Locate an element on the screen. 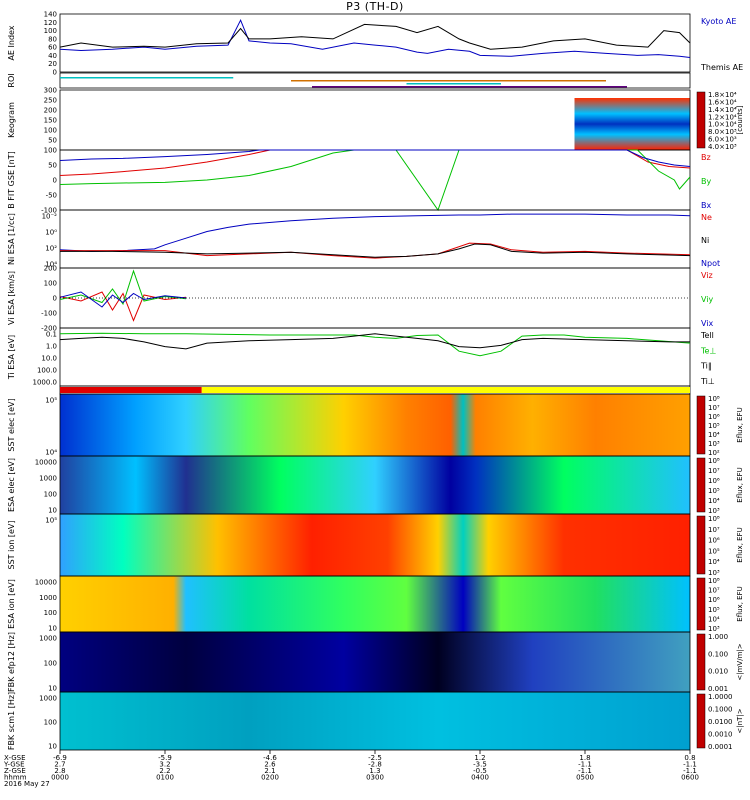 The width and height of the screenshot is (750, 800). ephemeris-value: 0200 is located at coordinates (270, 778).